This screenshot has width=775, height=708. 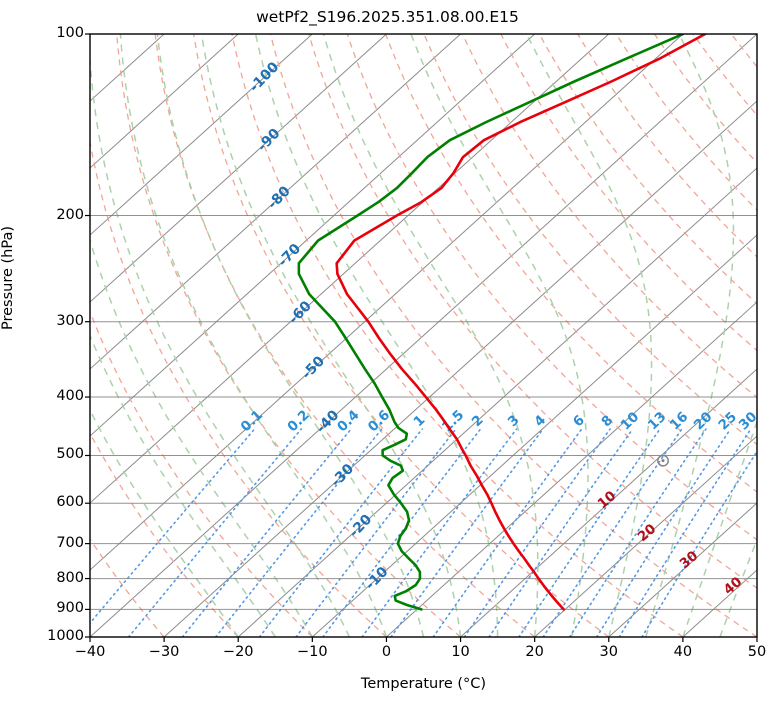 What do you see at coordinates (70, 454) in the screenshot?
I see `y-tick-500: 500` at bounding box center [70, 454].